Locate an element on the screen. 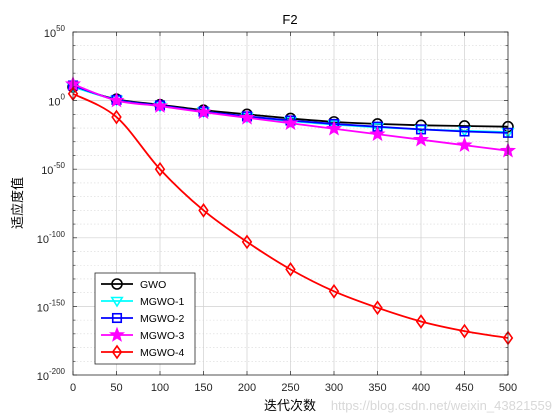 The image size is (560, 420). x-tick-labels: 0 50 100 150 200 250 300 350 400 450 500 is located at coordinates (293, 388).